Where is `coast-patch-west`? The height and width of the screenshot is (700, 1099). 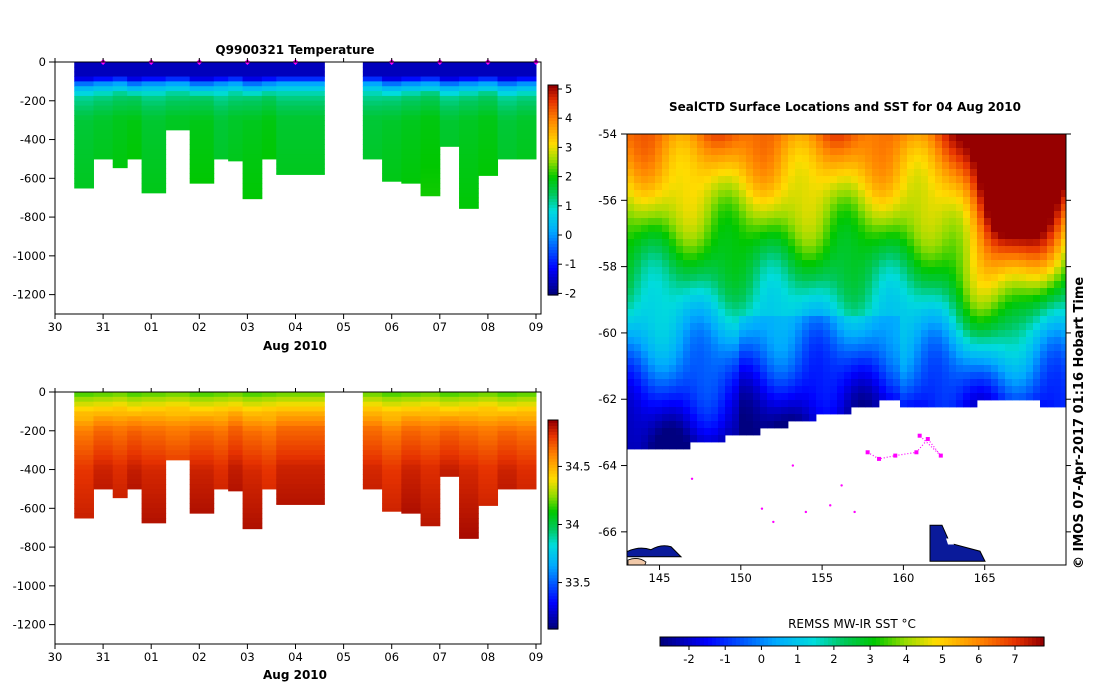
coast-patch-west is located at coordinates (655, 551).